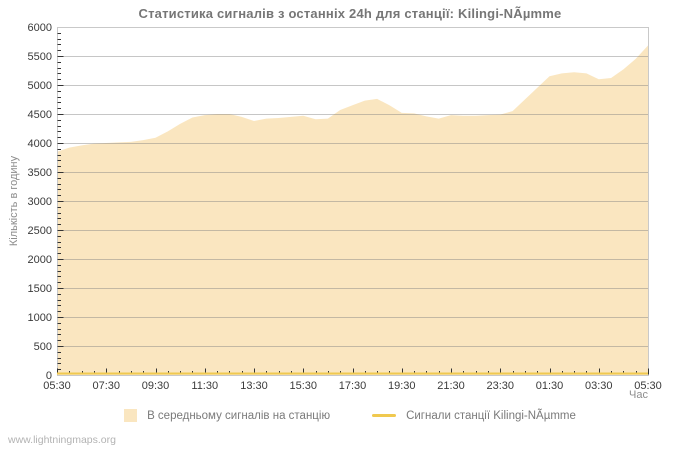 The width and height of the screenshot is (700, 450). What do you see at coordinates (254, 386) in the screenshot?
I see `svg-text: 13:30` at bounding box center [254, 386].